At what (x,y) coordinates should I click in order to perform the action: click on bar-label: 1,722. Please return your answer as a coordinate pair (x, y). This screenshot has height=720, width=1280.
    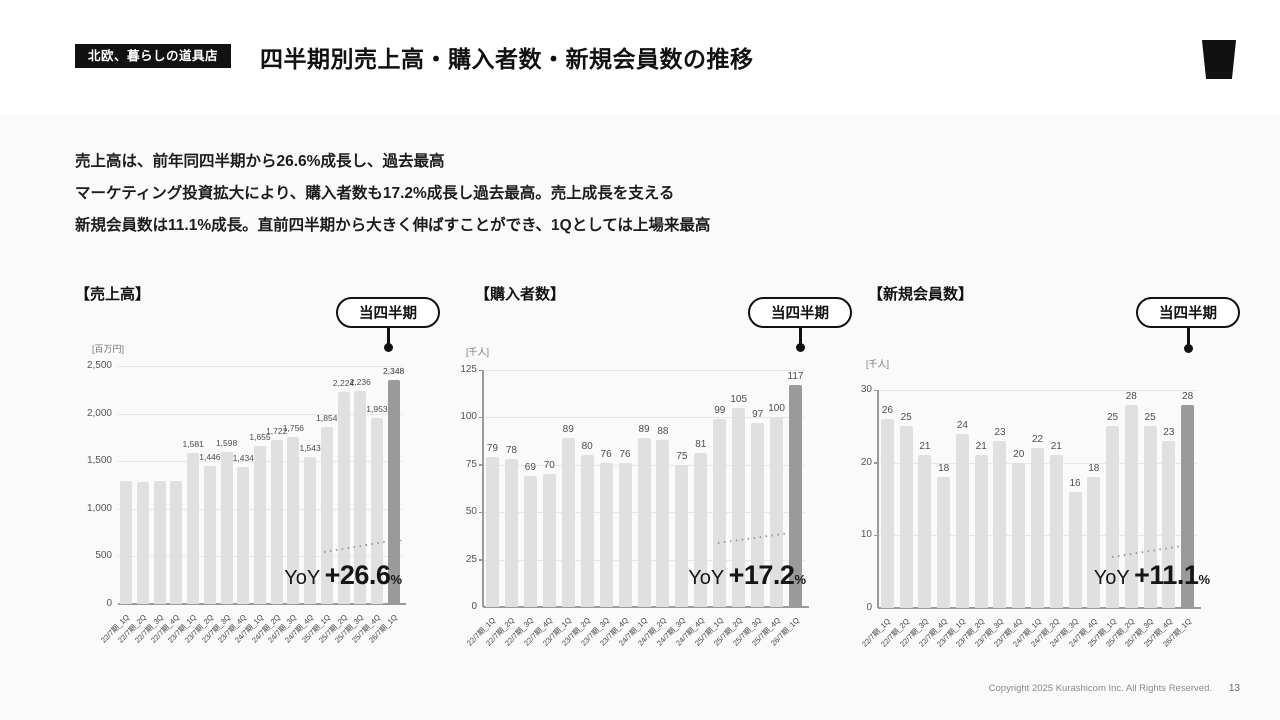
    Looking at the image, I should click on (277, 431).